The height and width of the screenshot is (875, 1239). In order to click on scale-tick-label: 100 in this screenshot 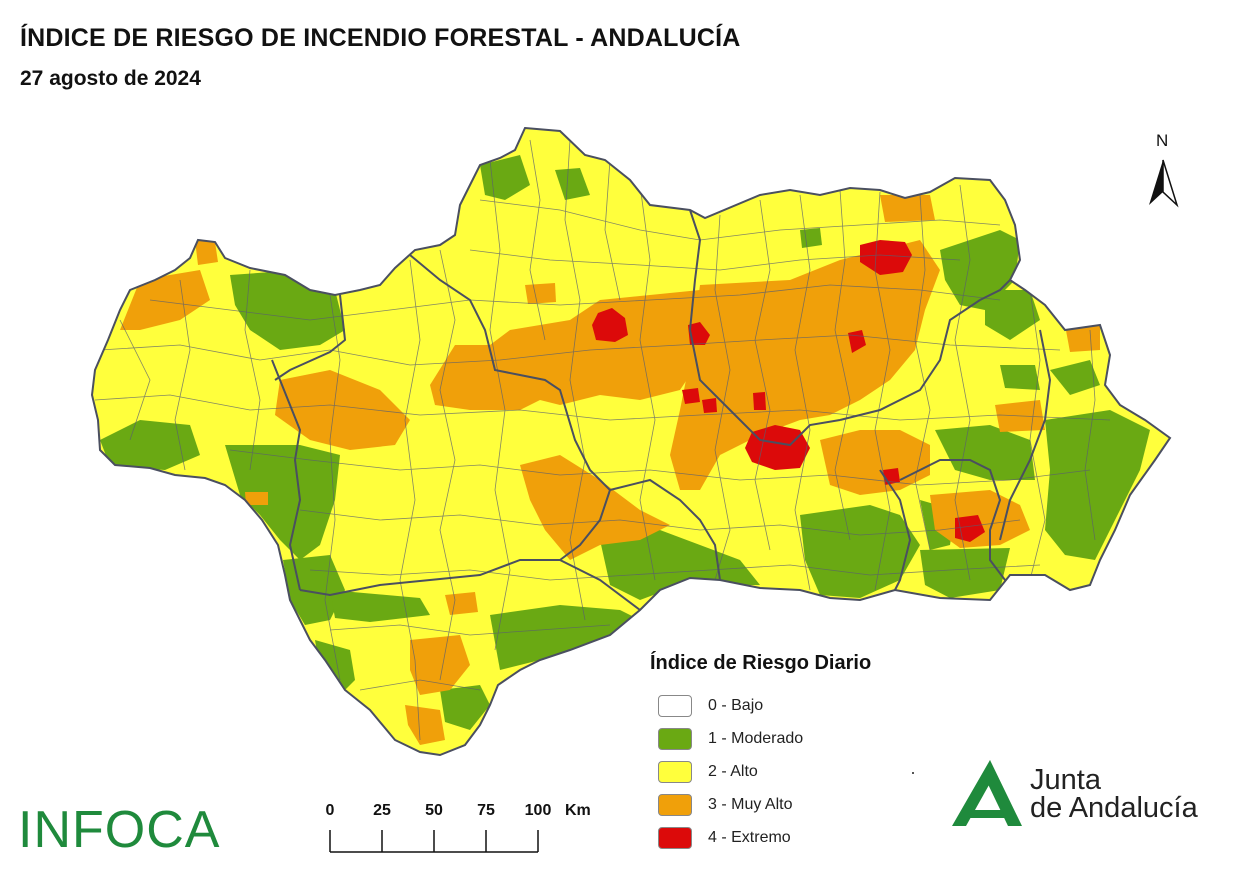, I will do `click(538, 810)`.